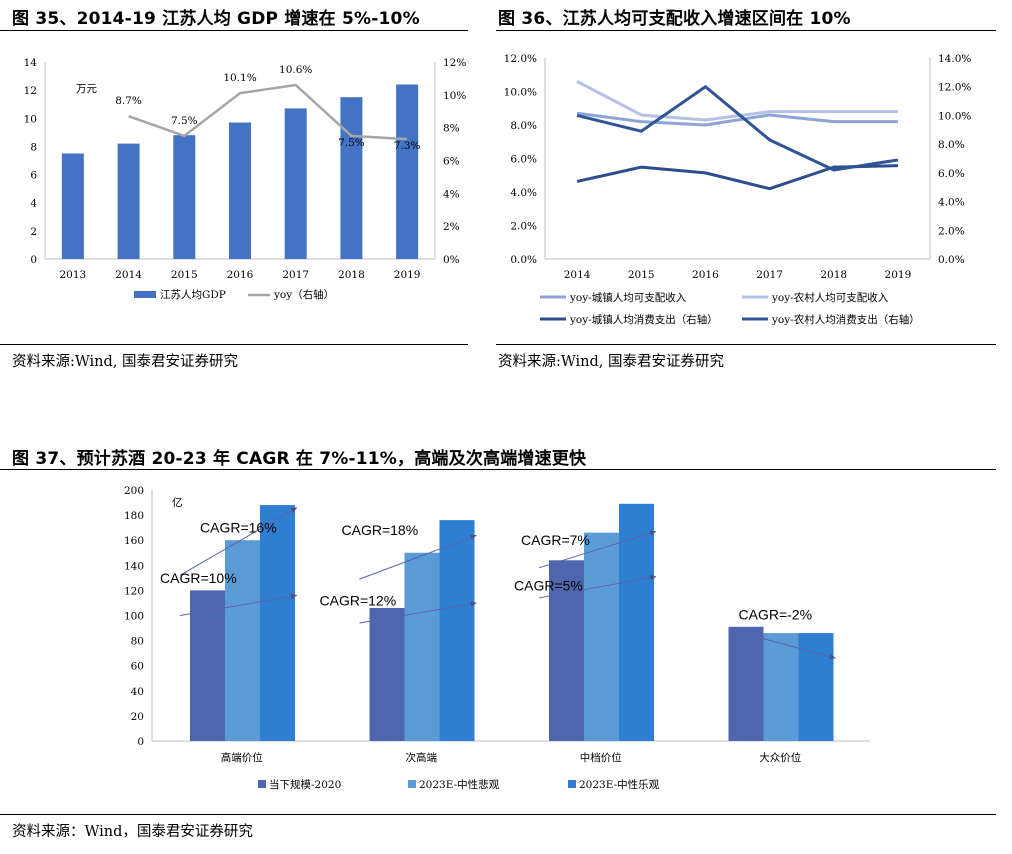 This screenshot has width=1012, height=854. What do you see at coordinates (523, 160) in the screenshot?
I see `fig36-left-tick-label: 6.0%` at bounding box center [523, 160].